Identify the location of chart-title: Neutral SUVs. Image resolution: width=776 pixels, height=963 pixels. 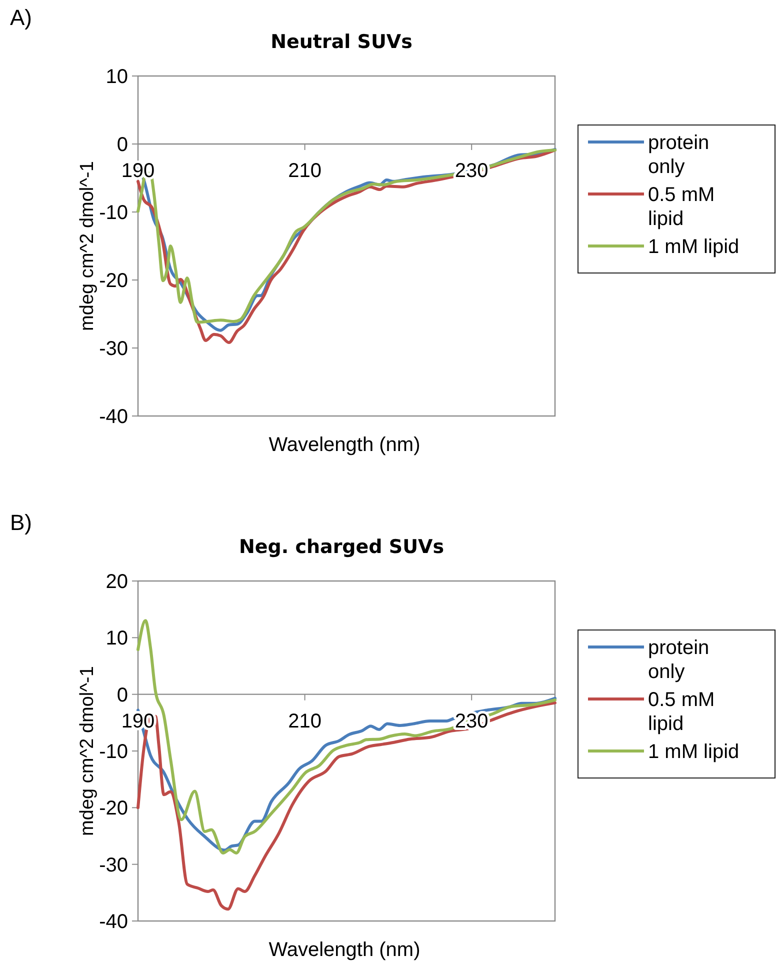
(341, 42).